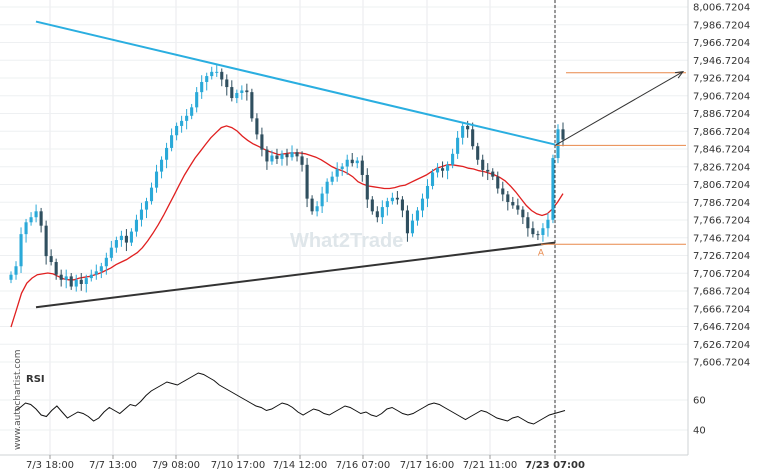 This screenshot has height=475, width=760. What do you see at coordinates (490, 465) in the screenshot?
I see `x-tick-label: 7/21 11:00` at bounding box center [490, 465].